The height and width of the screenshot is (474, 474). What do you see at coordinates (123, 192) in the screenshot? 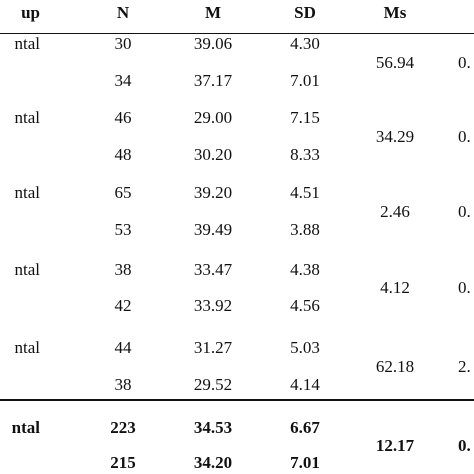
I see `cell-n: 65` at bounding box center [123, 192].